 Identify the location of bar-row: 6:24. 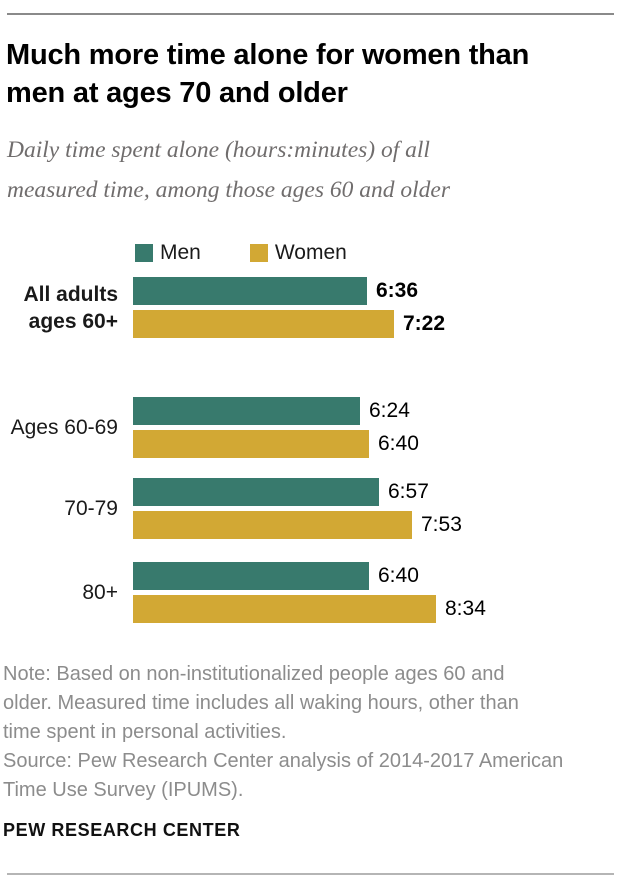
(276, 411).